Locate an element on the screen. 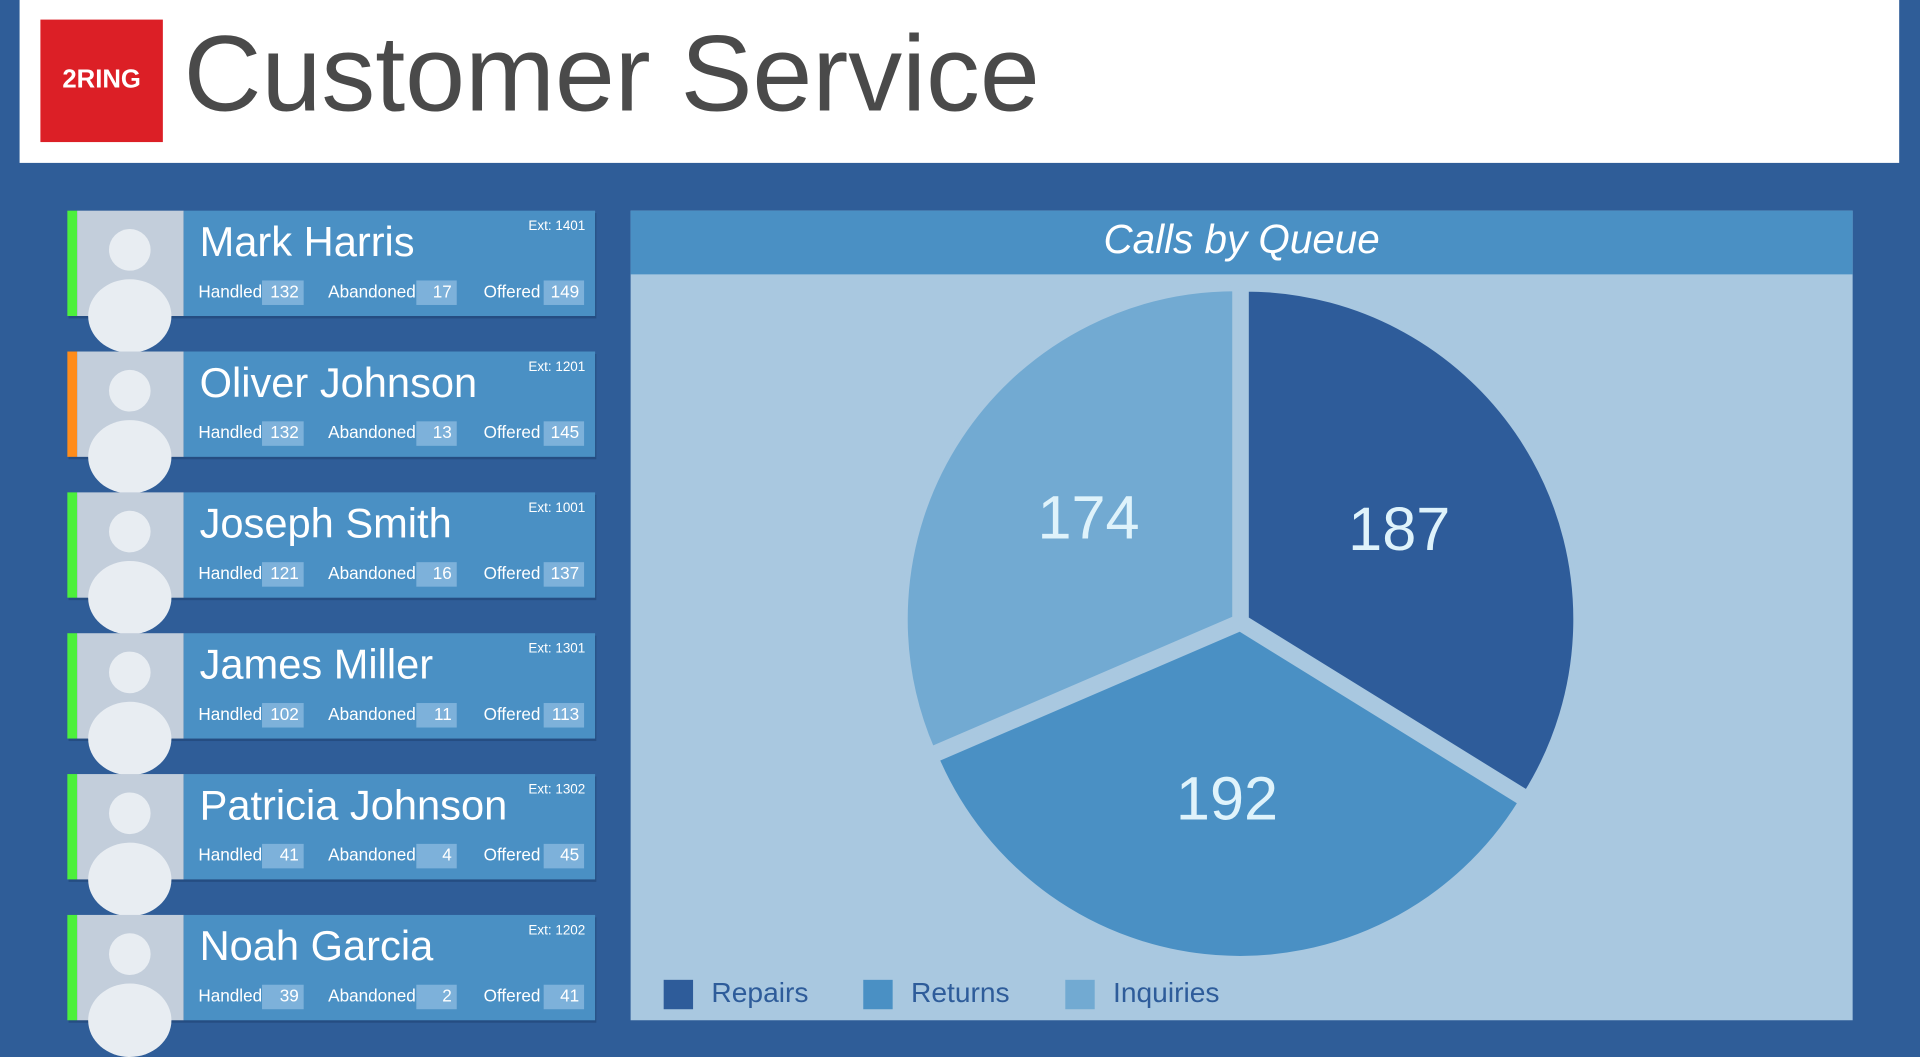  stat-value: 137 is located at coordinates (565, 573).